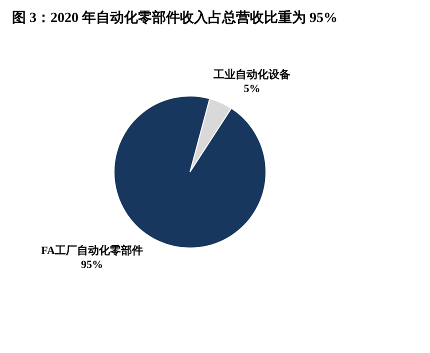  I want to click on slice-label: 工业自动化设备, so click(251, 74).